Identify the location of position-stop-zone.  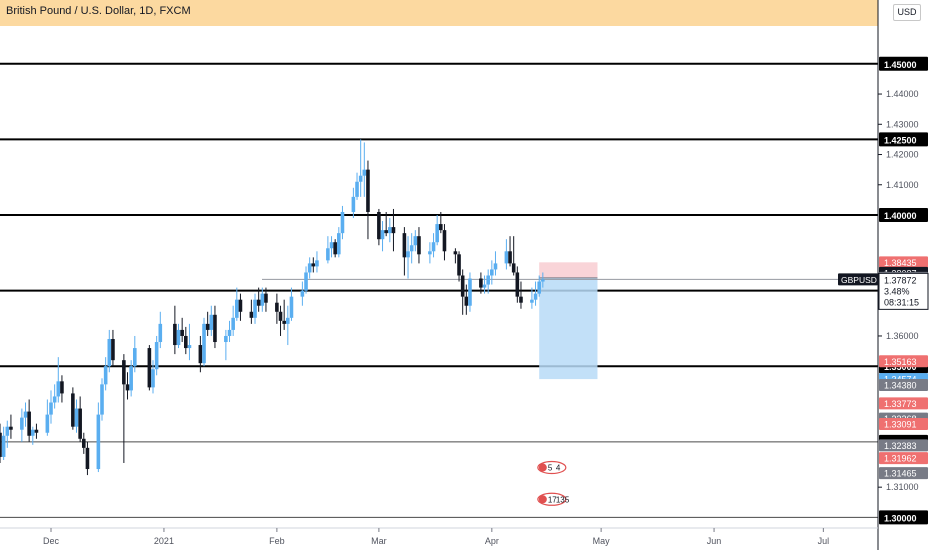
(568, 270).